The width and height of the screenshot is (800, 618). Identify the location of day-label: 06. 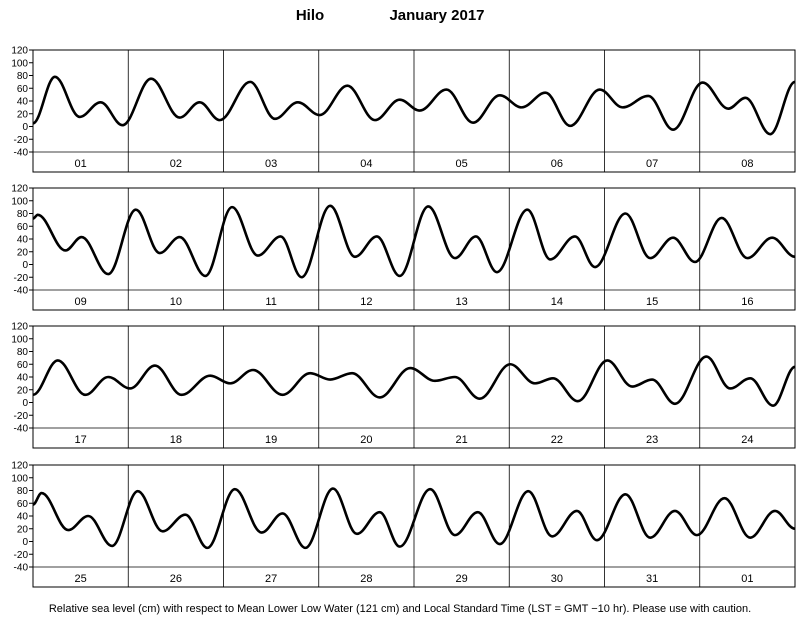
(557, 164).